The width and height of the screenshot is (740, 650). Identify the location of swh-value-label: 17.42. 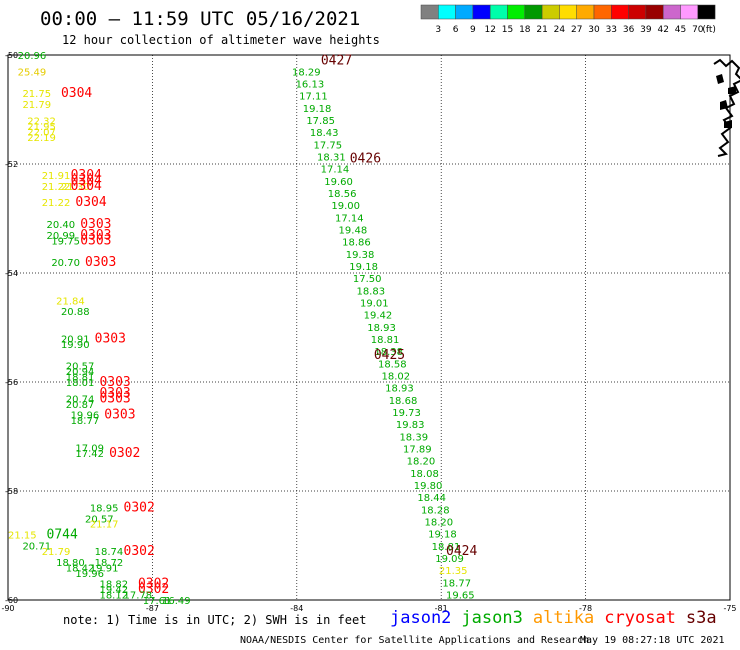
(89, 454).